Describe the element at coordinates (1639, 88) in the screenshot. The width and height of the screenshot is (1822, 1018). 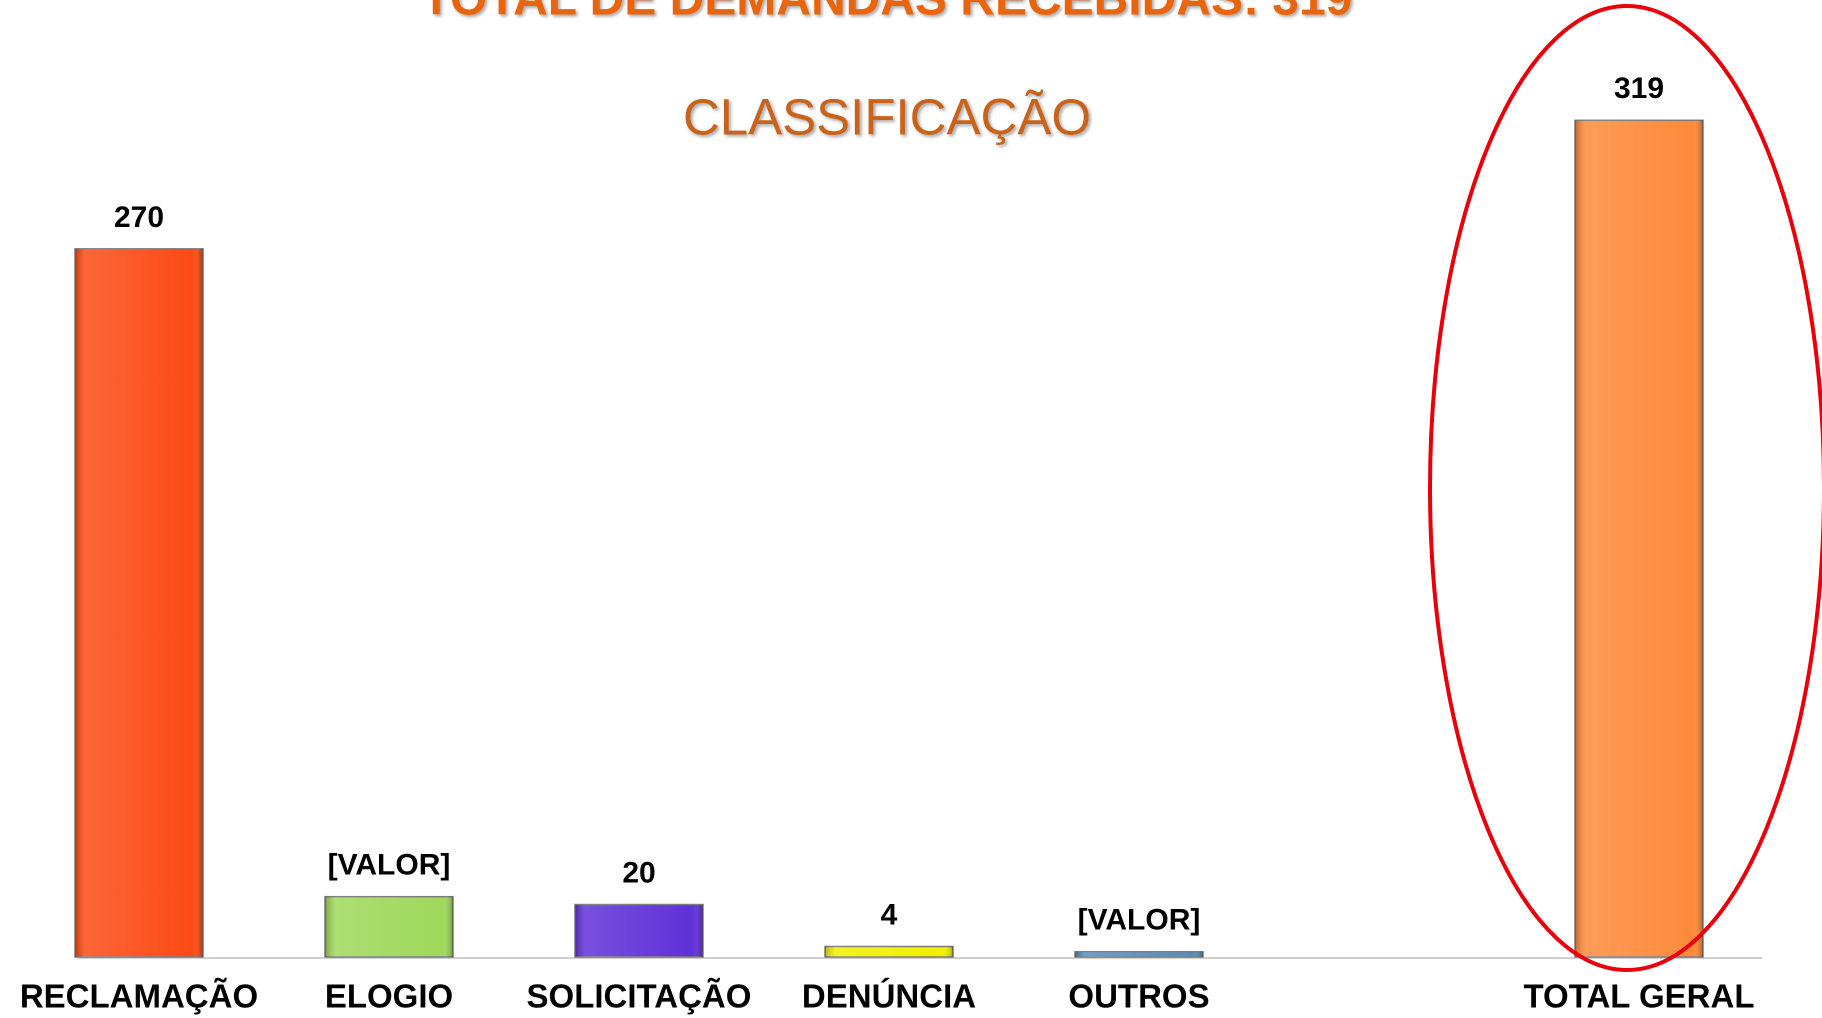
I see `value-label: 319` at that location.